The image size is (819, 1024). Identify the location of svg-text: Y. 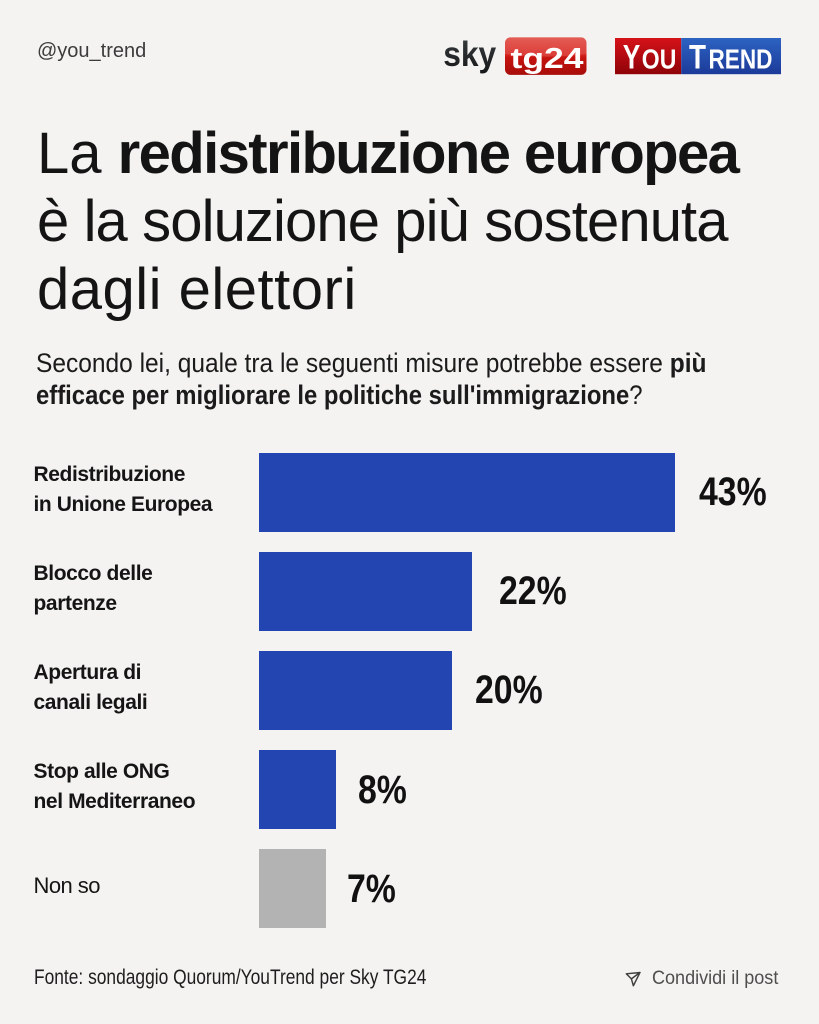
(632, 57).